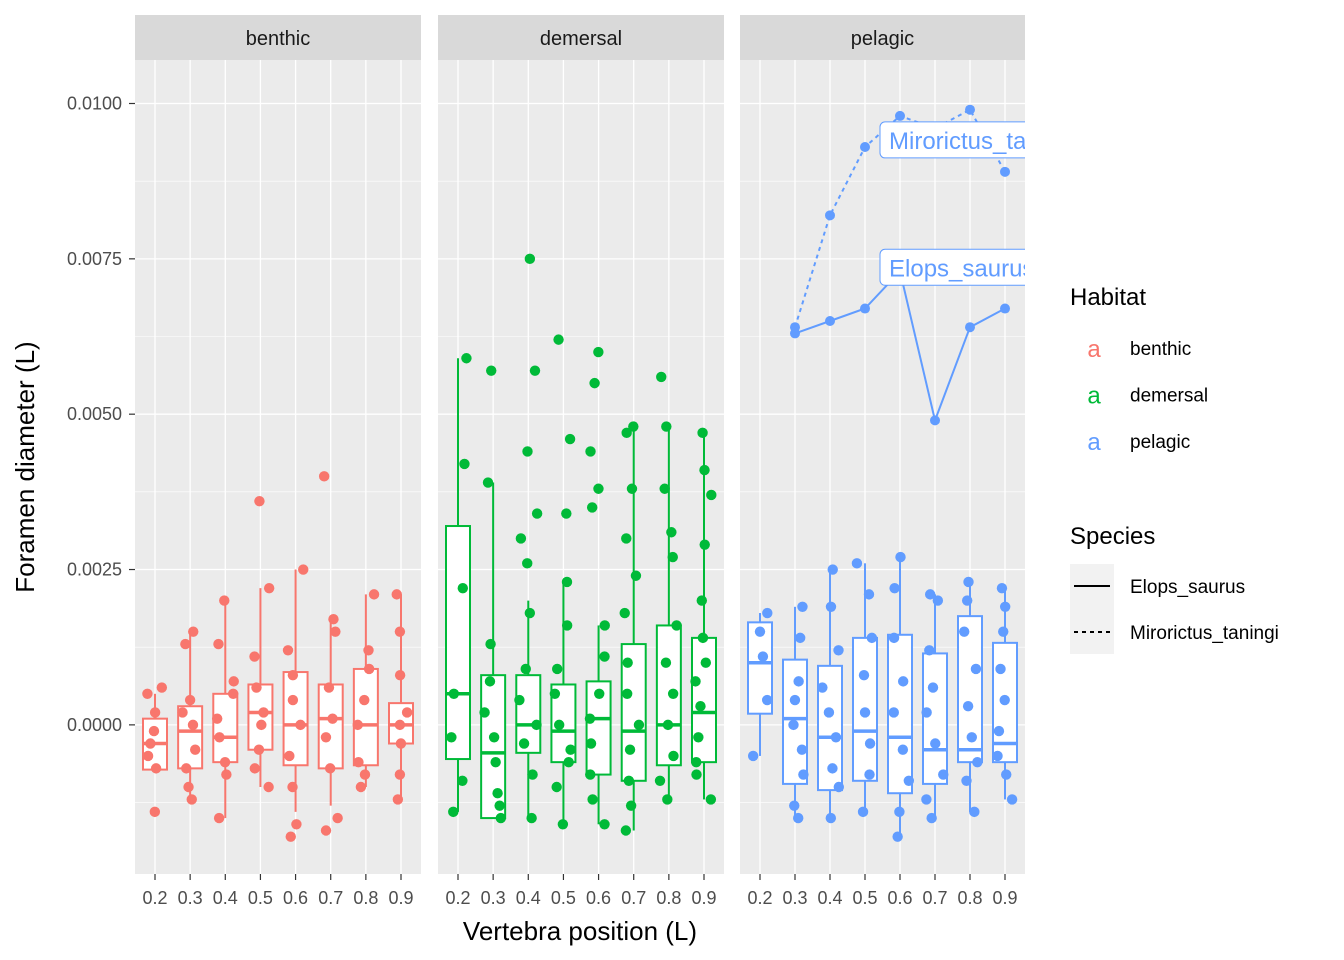 Image resolution: width=1344 pixels, height=960 pixels. Describe the element at coordinates (961, 268) in the screenshot. I see `species-label-Elops_saurus: Elops_saurus` at that location.